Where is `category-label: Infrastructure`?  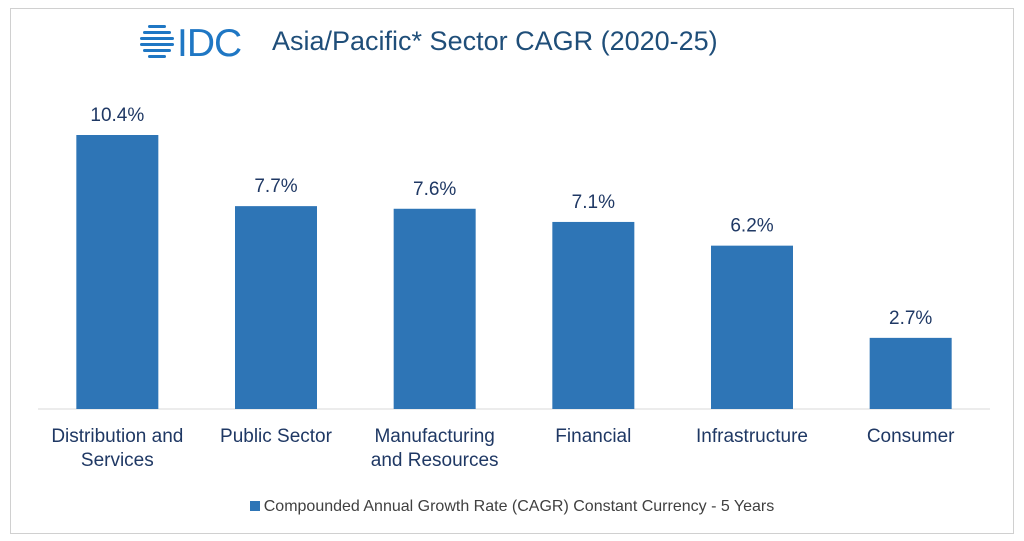 category-label: Infrastructure is located at coordinates (752, 436).